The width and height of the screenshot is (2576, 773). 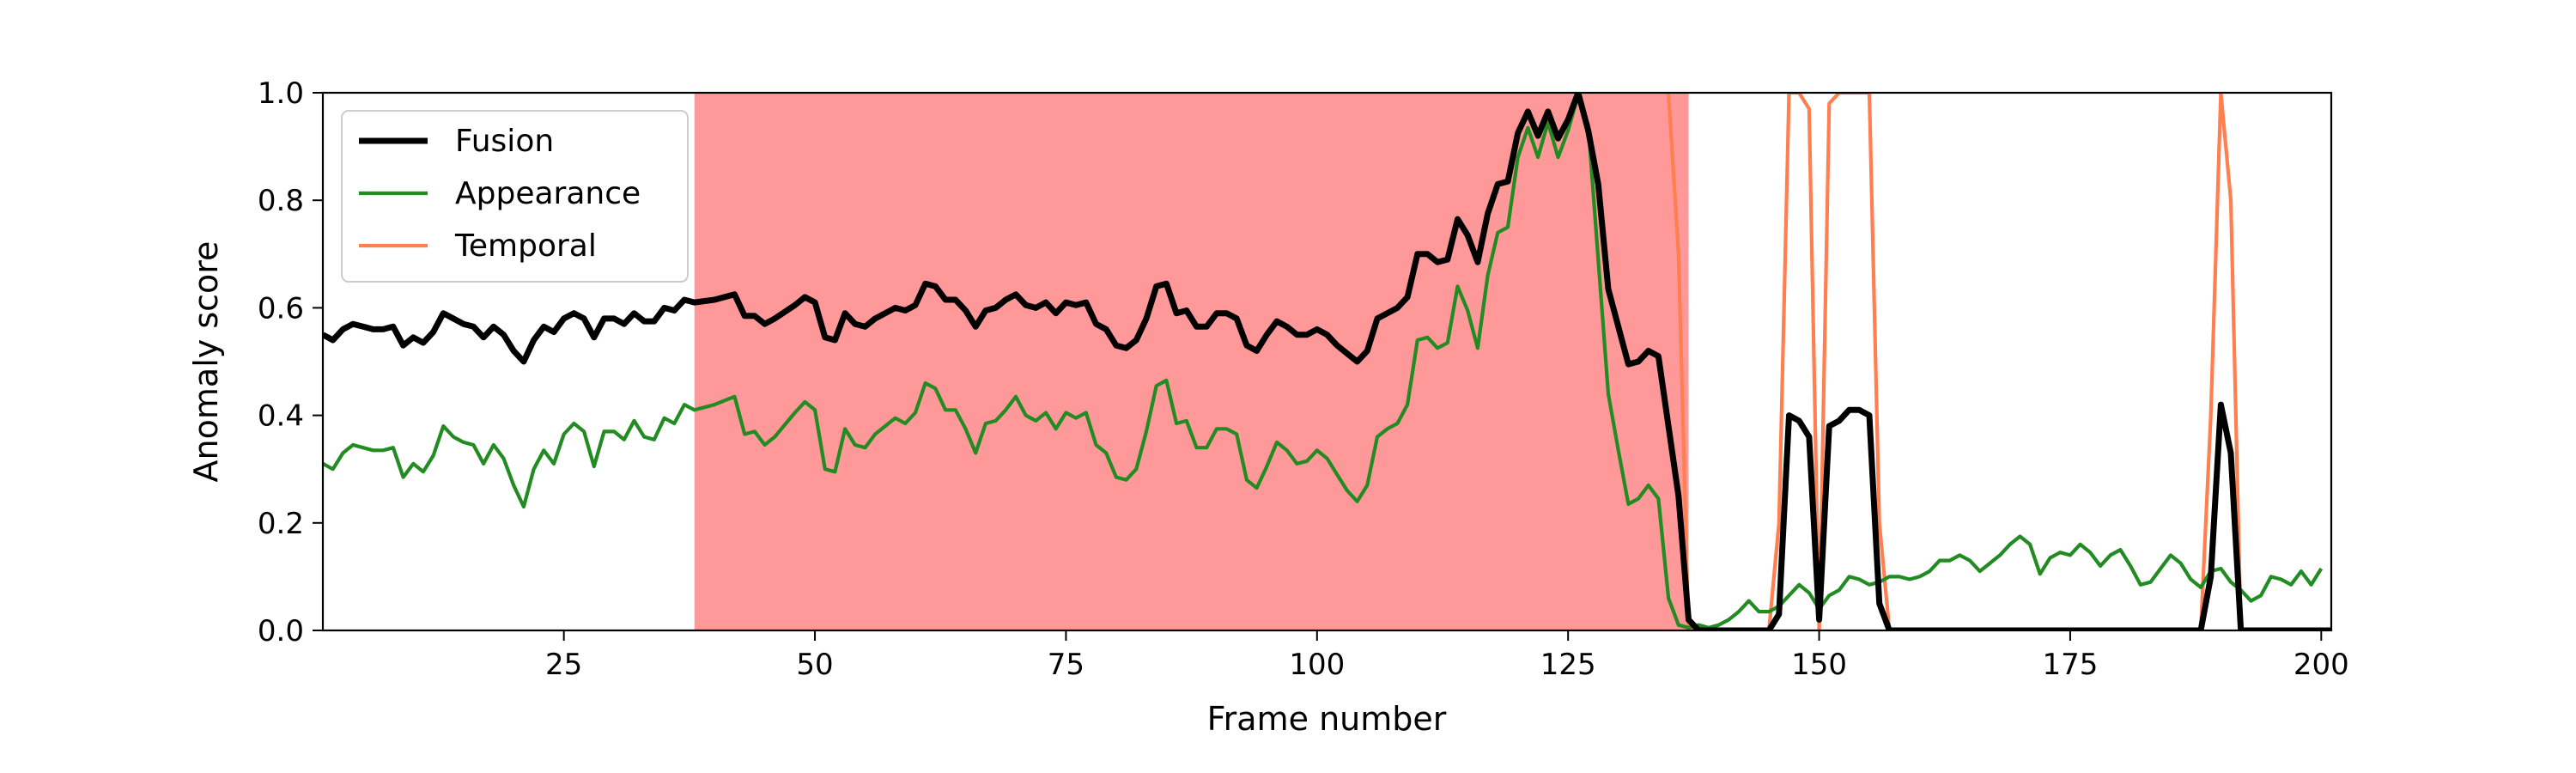 What do you see at coordinates (2070, 665) in the screenshot?
I see `x-tick-label: 175` at bounding box center [2070, 665].